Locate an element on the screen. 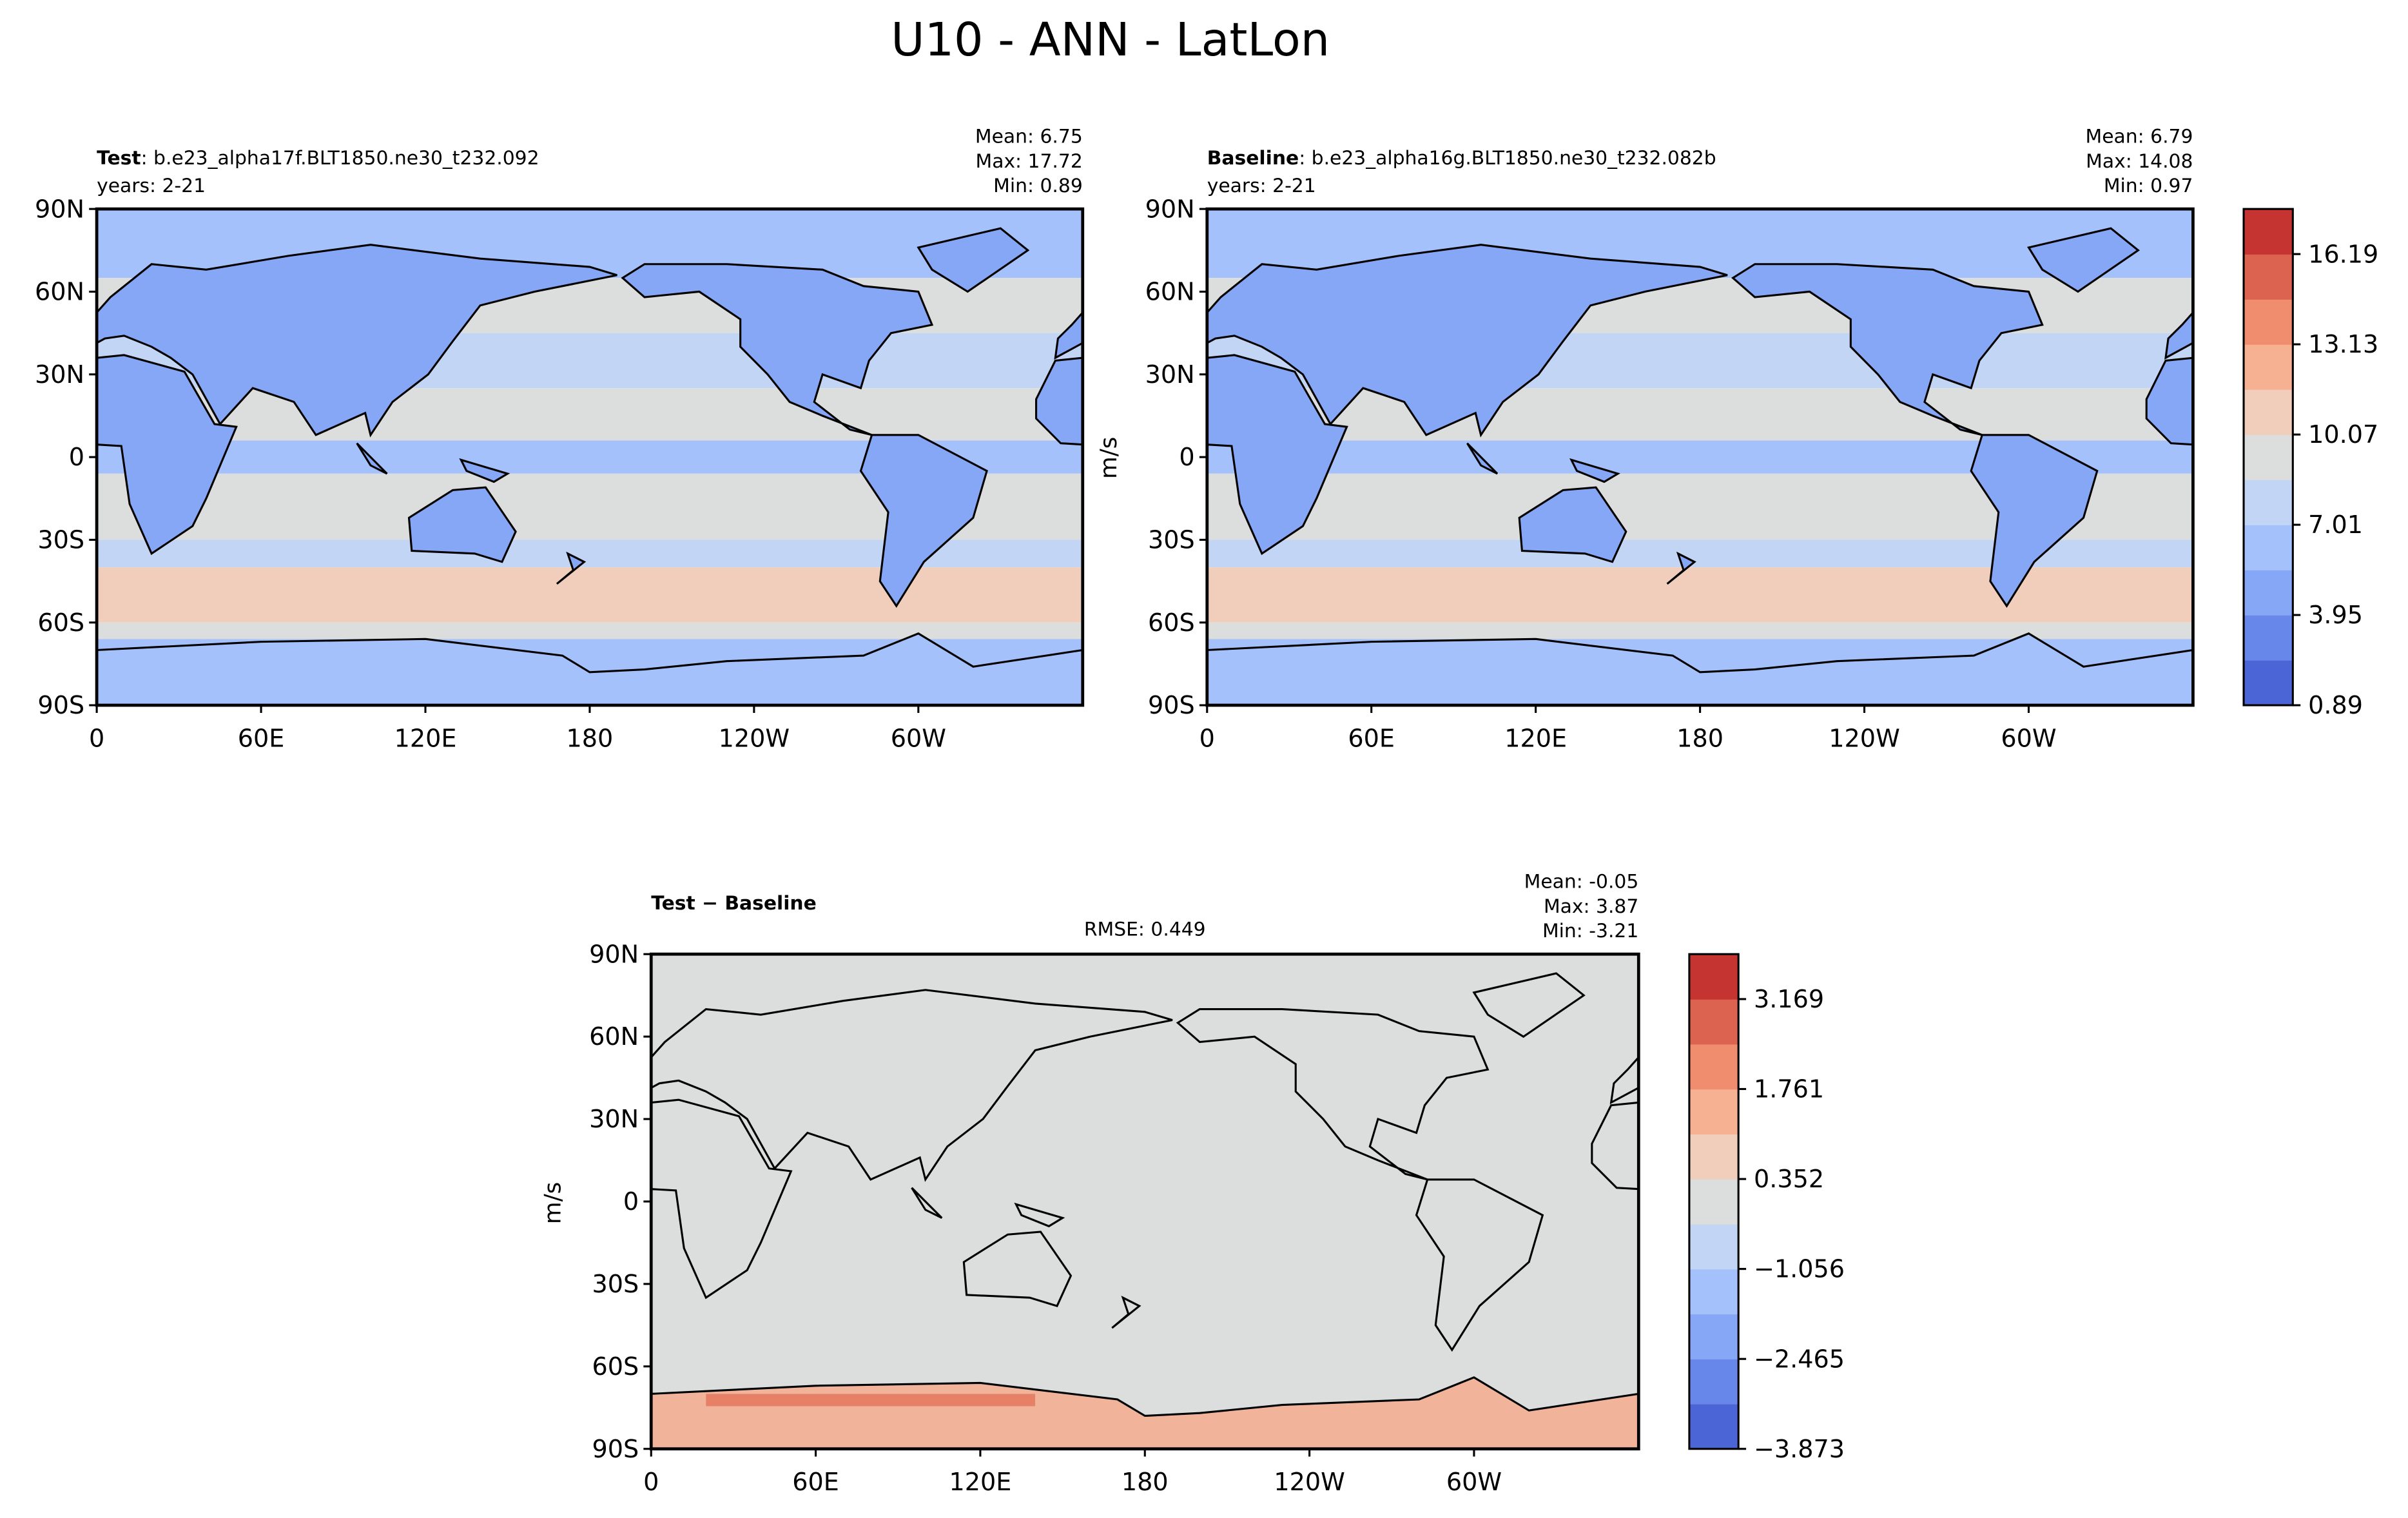  colorbar-tick-label: 3.95 is located at coordinates (2335, 615).